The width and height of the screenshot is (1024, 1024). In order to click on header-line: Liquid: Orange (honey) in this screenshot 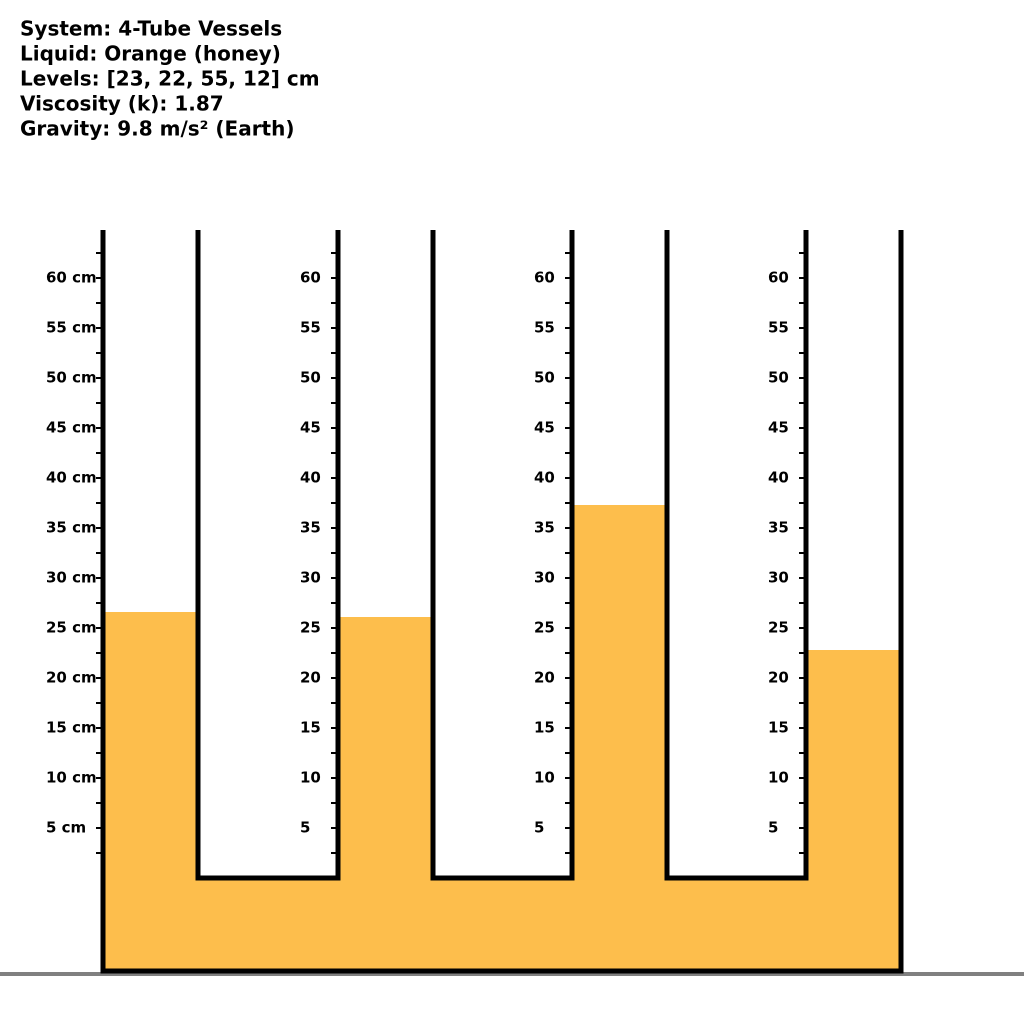, I will do `click(150, 54)`.